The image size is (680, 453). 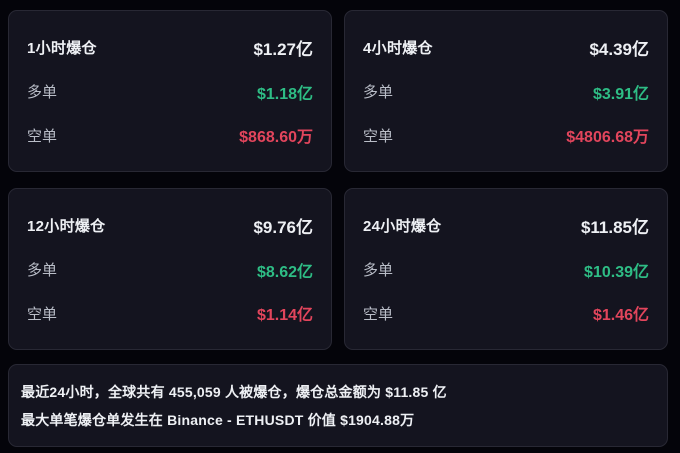 What do you see at coordinates (276, 137) in the screenshot?
I see `short-value: $868.60万` at bounding box center [276, 137].